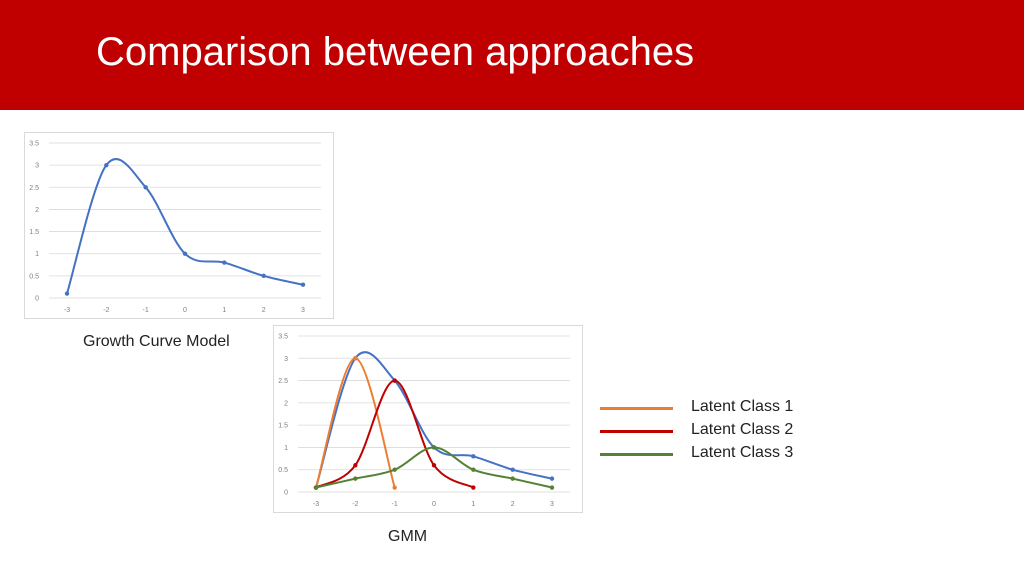  What do you see at coordinates (67, 310) in the screenshot?
I see `growth-curve-xtick-label: -3` at bounding box center [67, 310].